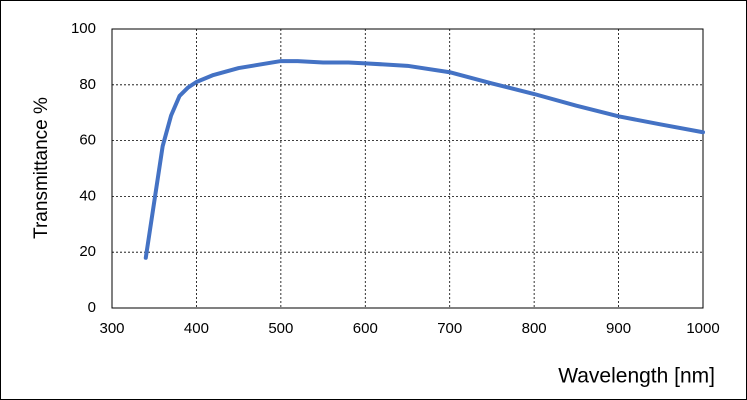 The height and width of the screenshot is (400, 747). Describe the element at coordinates (92, 307) in the screenshot. I see `y-tick-label: 0` at that location.